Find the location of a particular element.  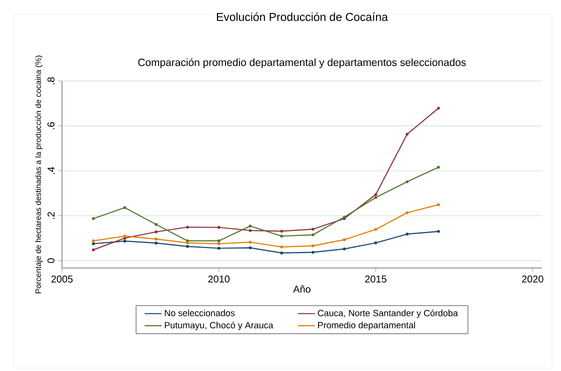

legend-label: No seleccionados is located at coordinates (199, 313).